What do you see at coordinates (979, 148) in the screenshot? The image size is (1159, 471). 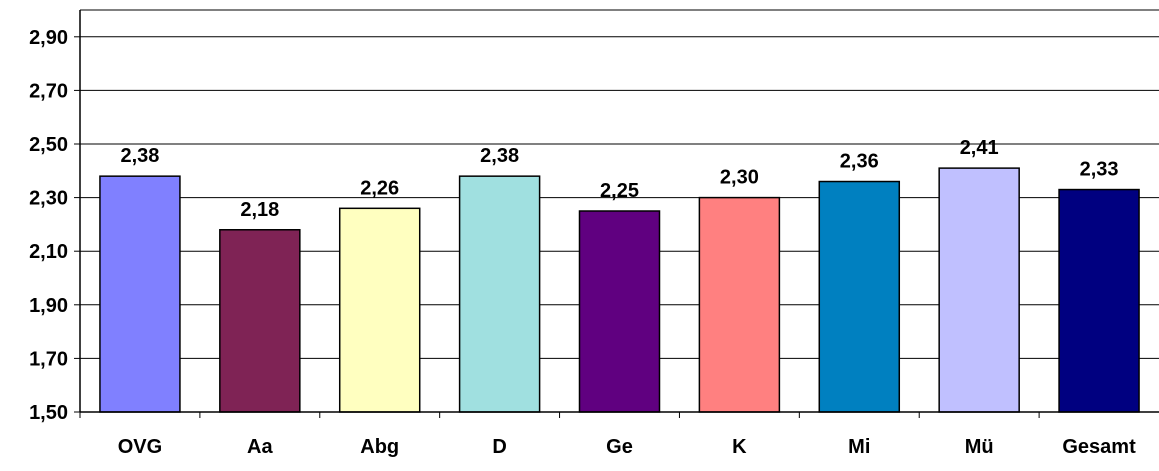 I see `data-label: 2,41` at bounding box center [979, 148].